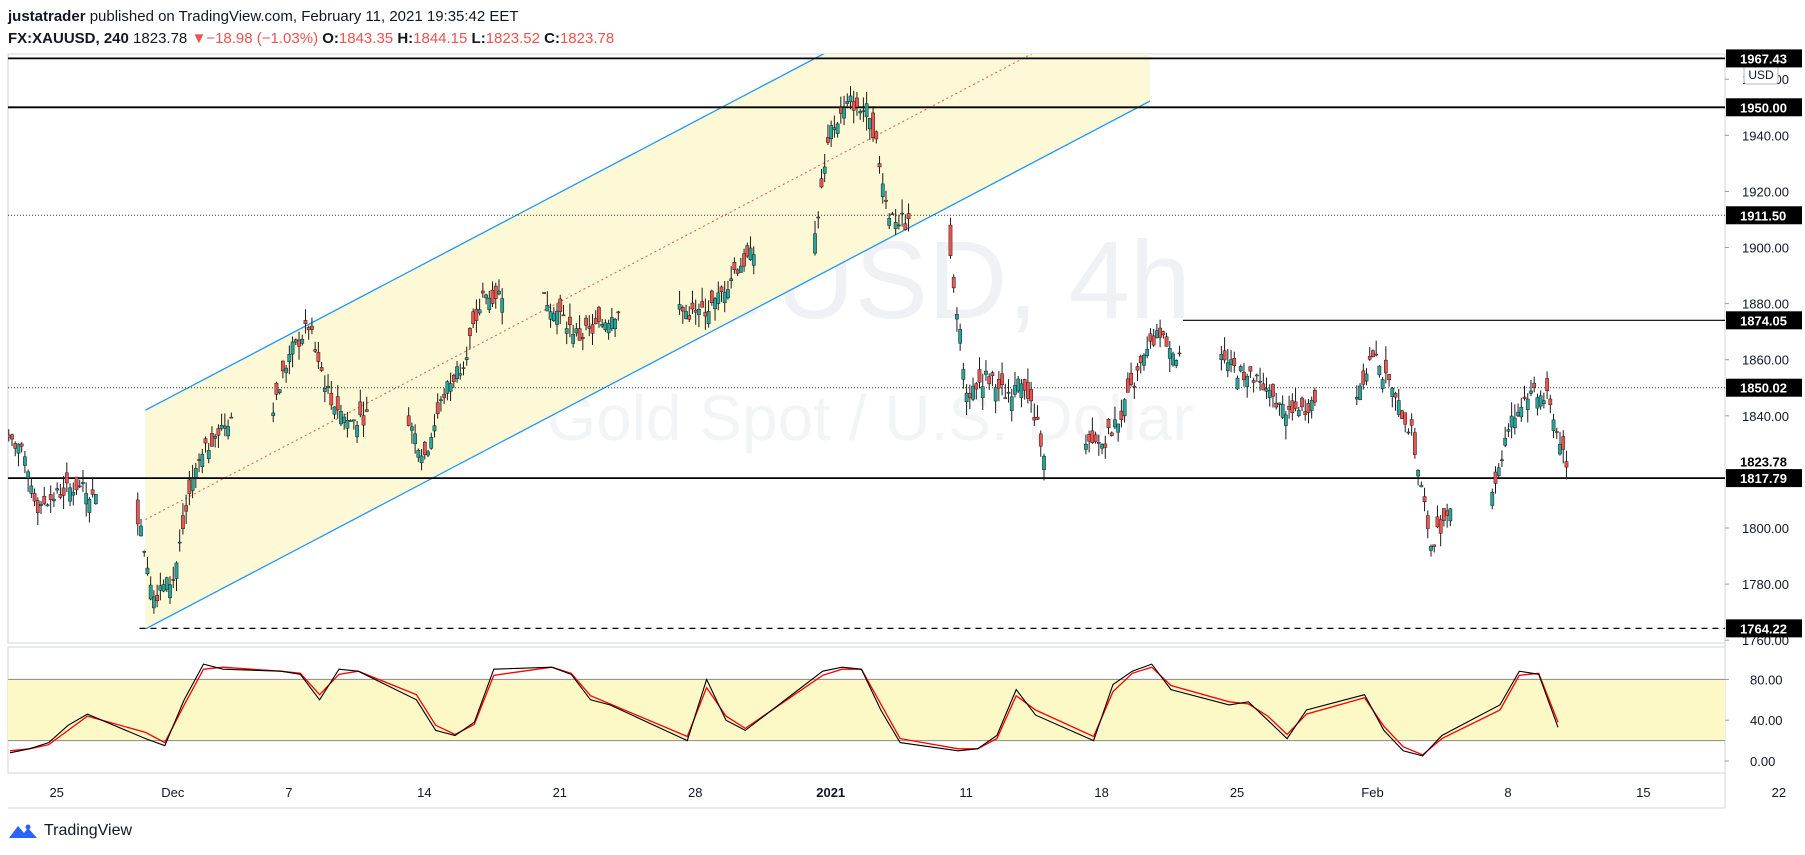 The image size is (1805, 855). I want to click on price-label: 1764.22, so click(1763, 628).